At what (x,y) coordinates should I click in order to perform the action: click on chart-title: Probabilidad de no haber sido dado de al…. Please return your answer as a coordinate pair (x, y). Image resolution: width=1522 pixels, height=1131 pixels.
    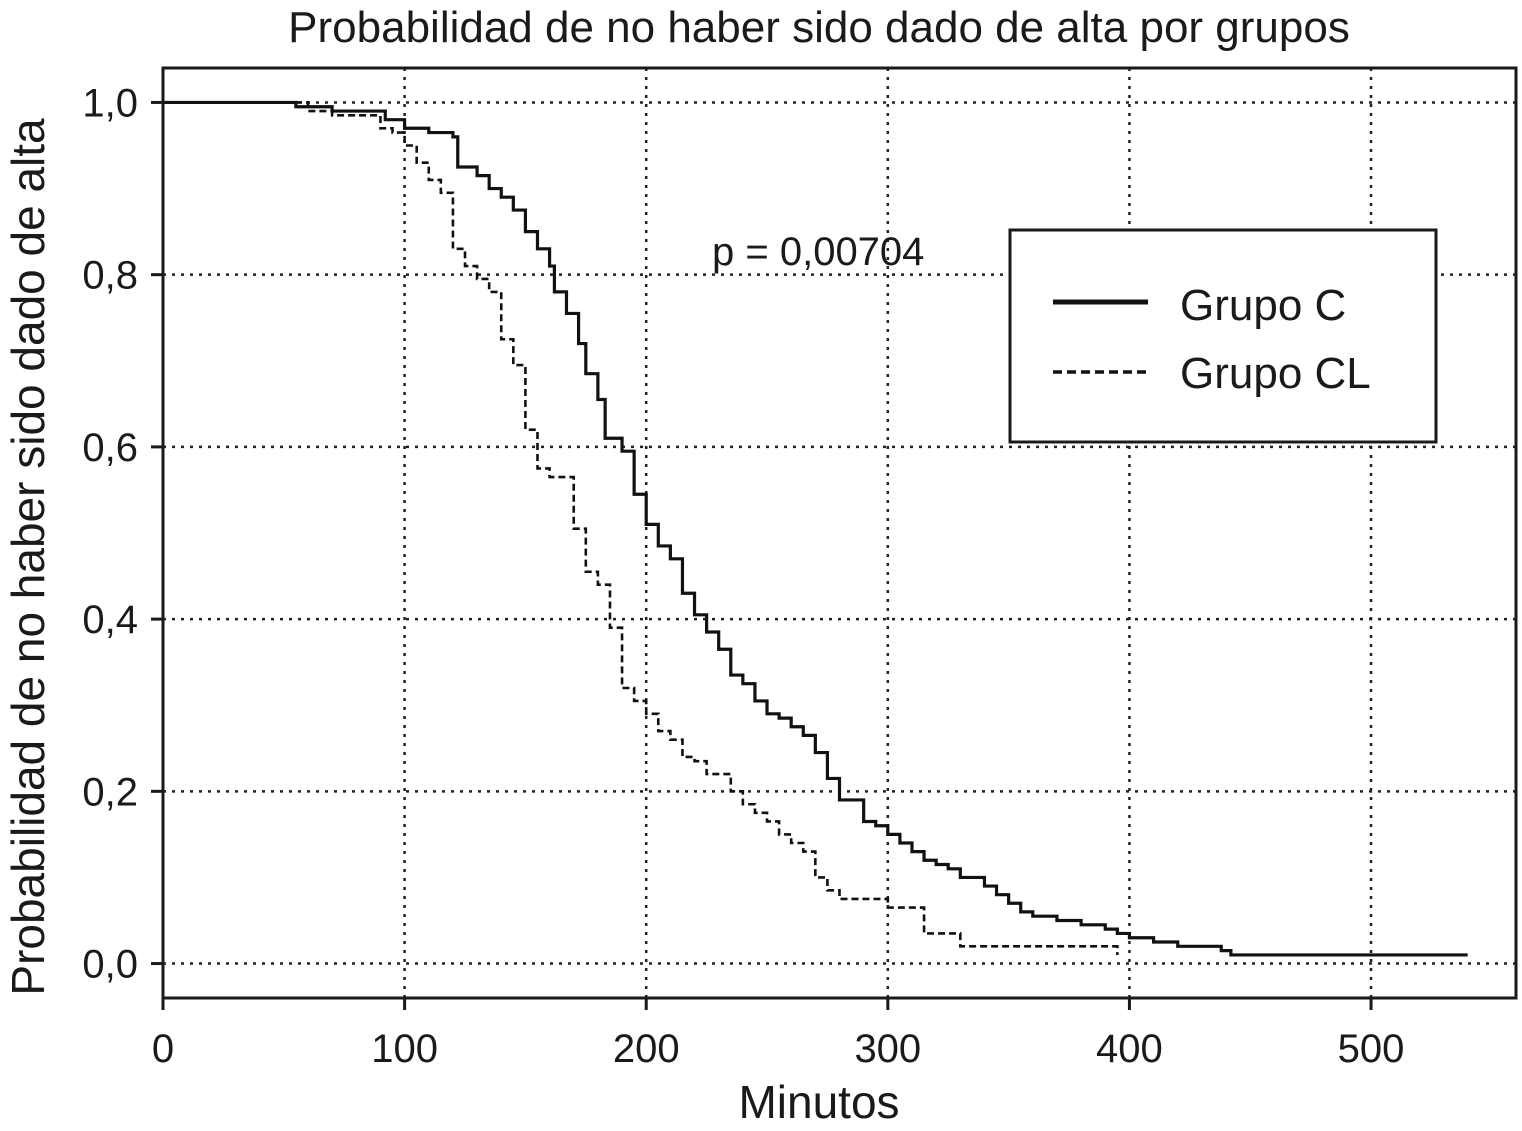
    Looking at the image, I should click on (819, 27).